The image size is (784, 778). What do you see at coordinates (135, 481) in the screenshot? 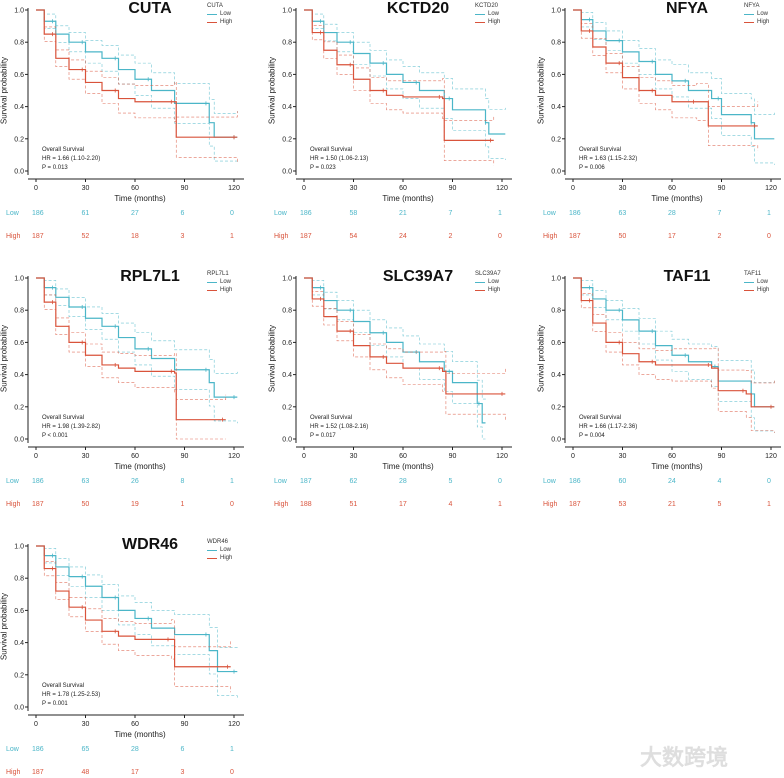
I see `risk-count: 26` at bounding box center [135, 481].